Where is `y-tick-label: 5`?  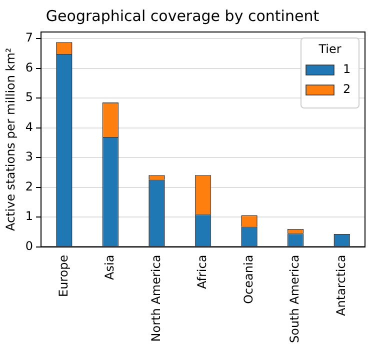 y-tick-label: 5 is located at coordinates (29, 97).